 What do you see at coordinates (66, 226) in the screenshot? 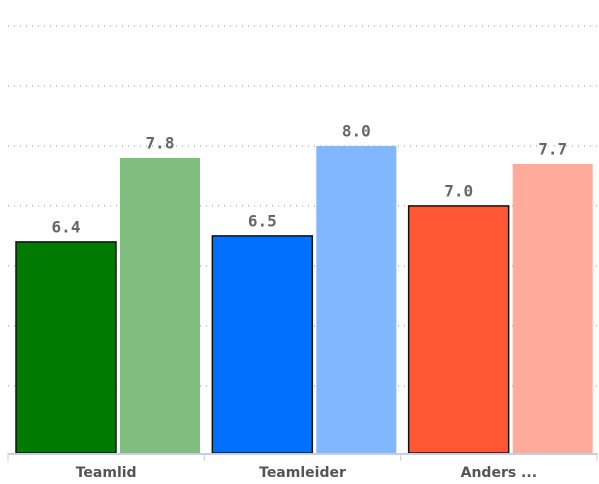
I see `value-label: 6.4` at bounding box center [66, 226].